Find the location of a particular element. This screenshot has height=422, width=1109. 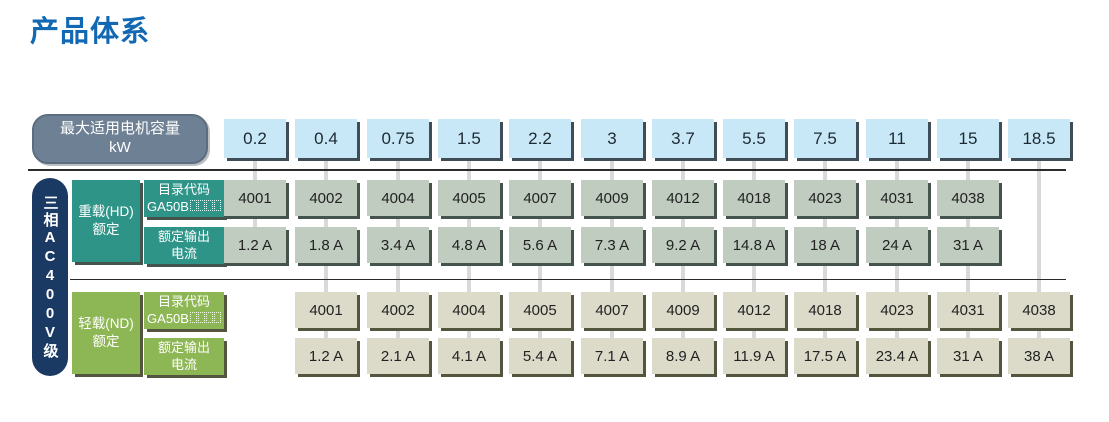

nd-catalog-code-cell: 4031 is located at coordinates (968, 310).